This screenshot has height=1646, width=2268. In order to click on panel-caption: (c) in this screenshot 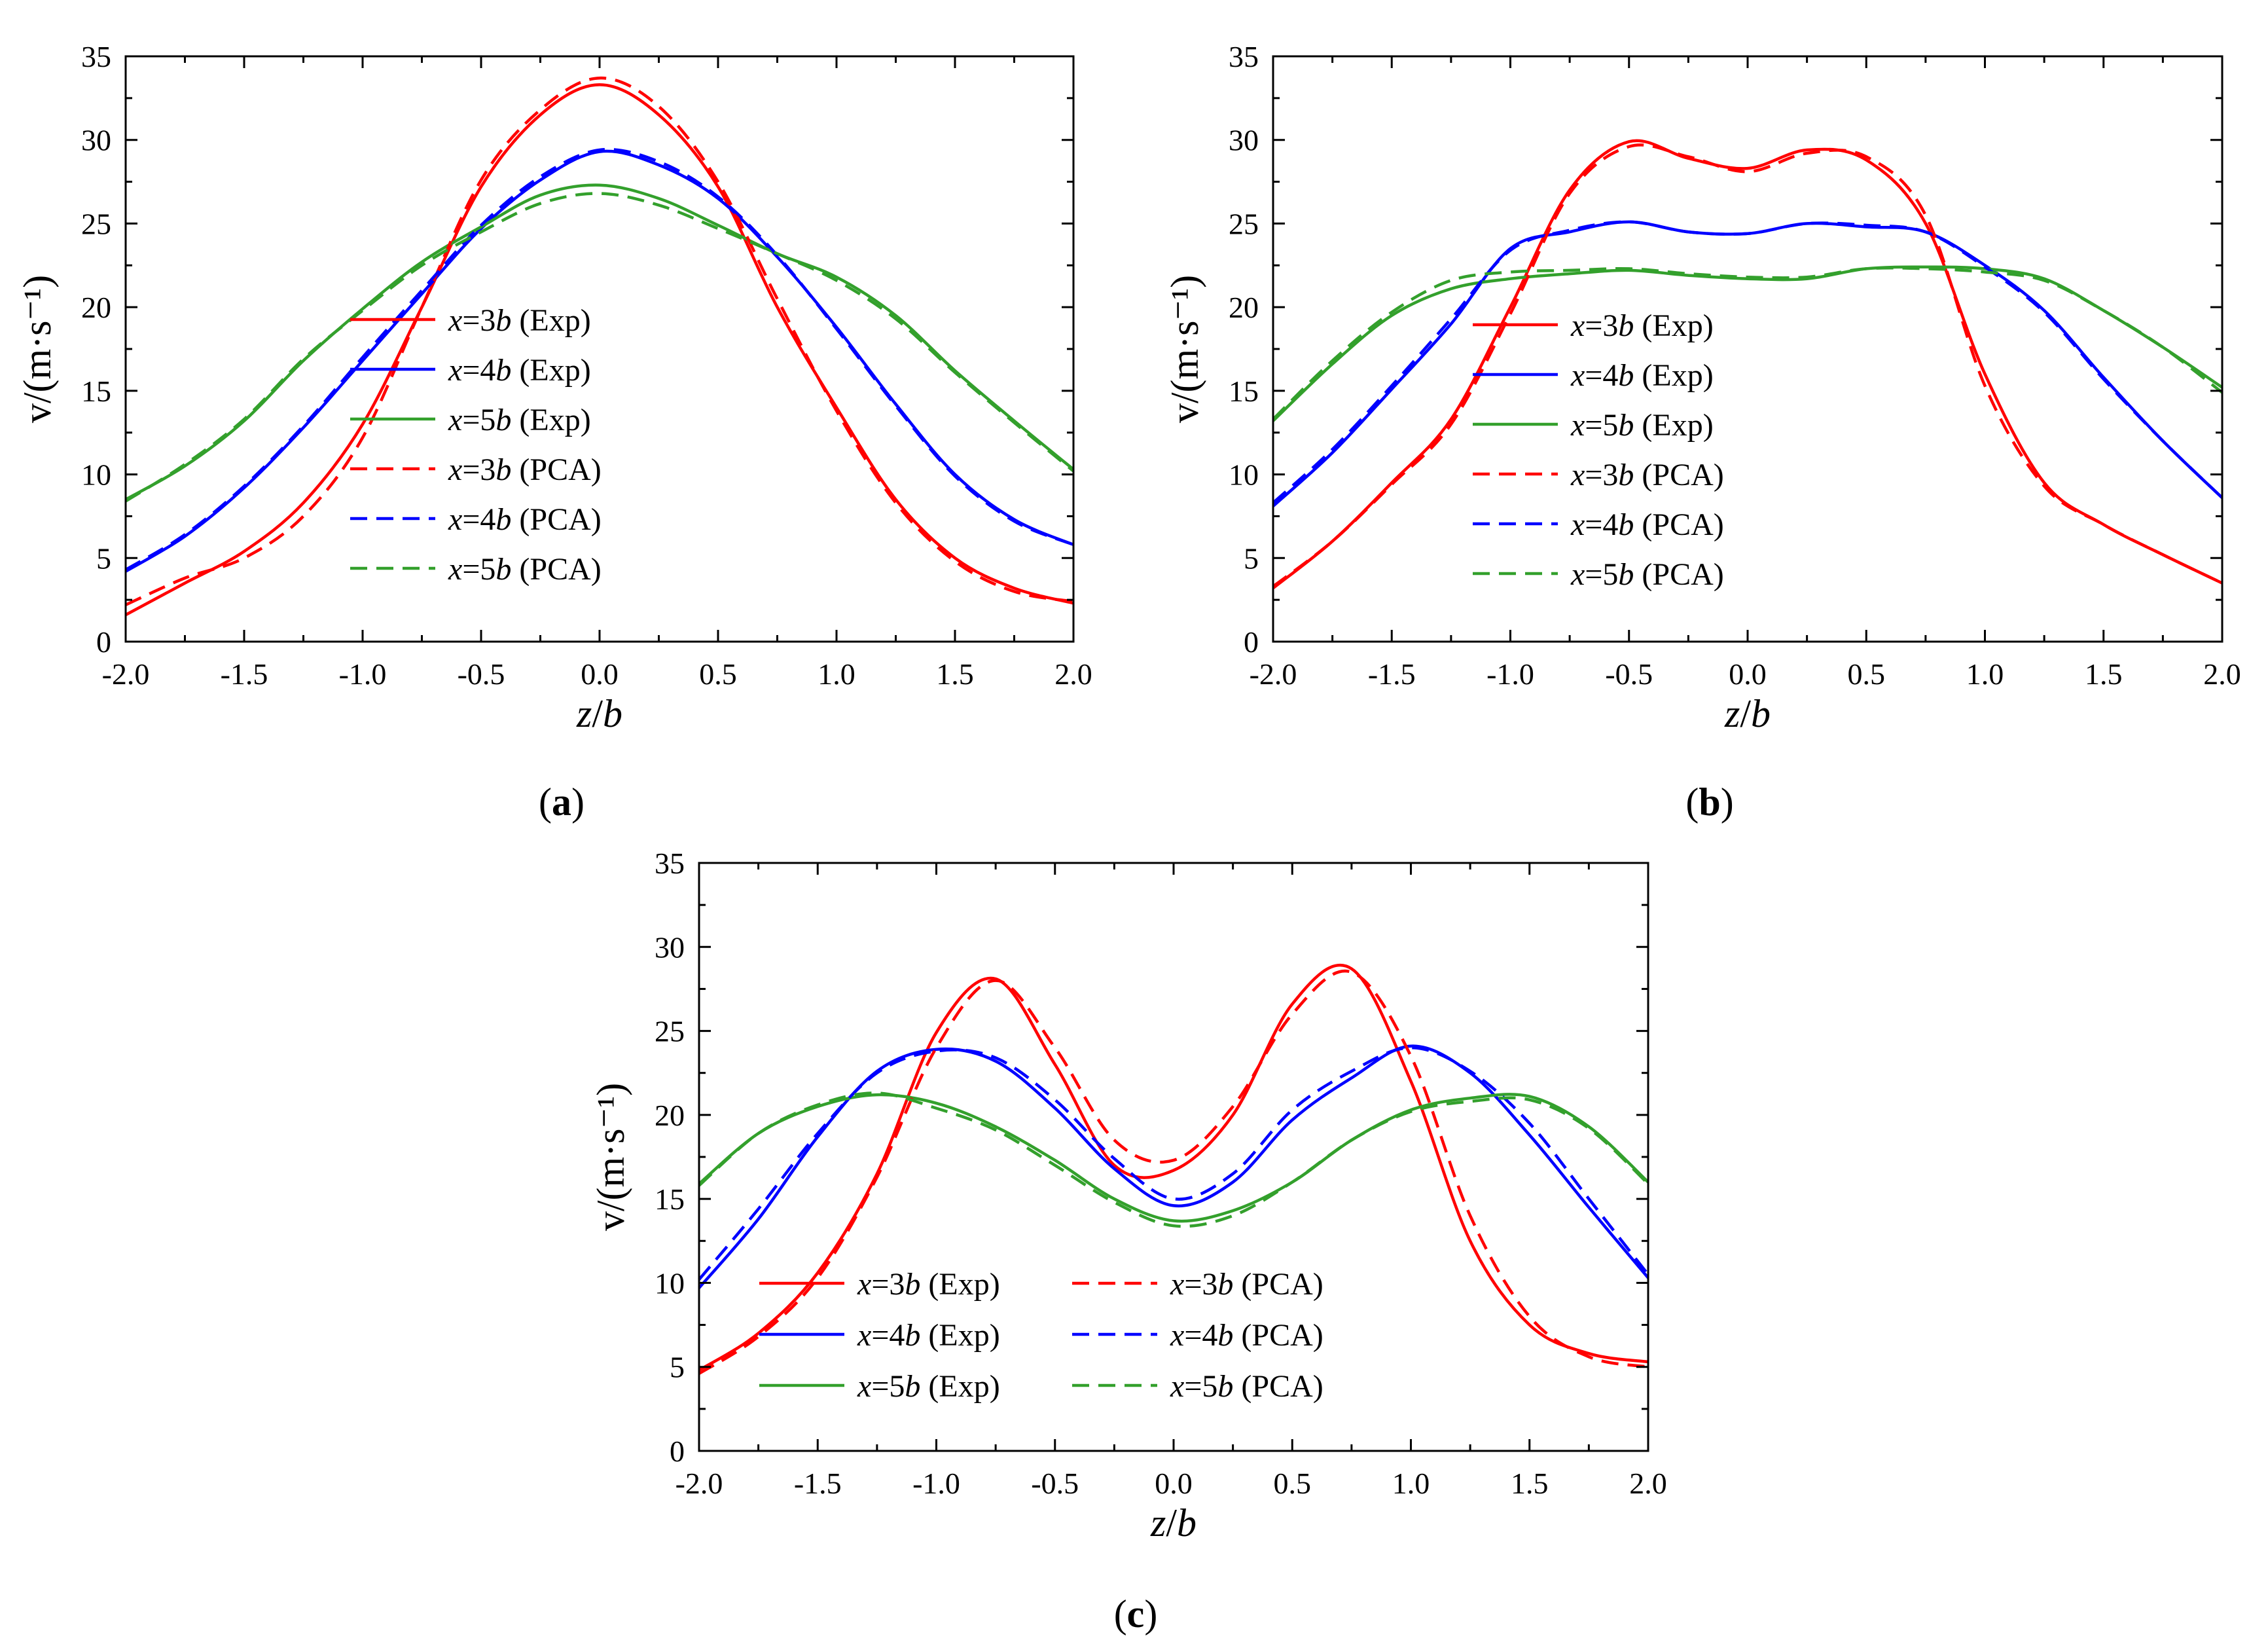, I will do `click(1136, 1614)`.